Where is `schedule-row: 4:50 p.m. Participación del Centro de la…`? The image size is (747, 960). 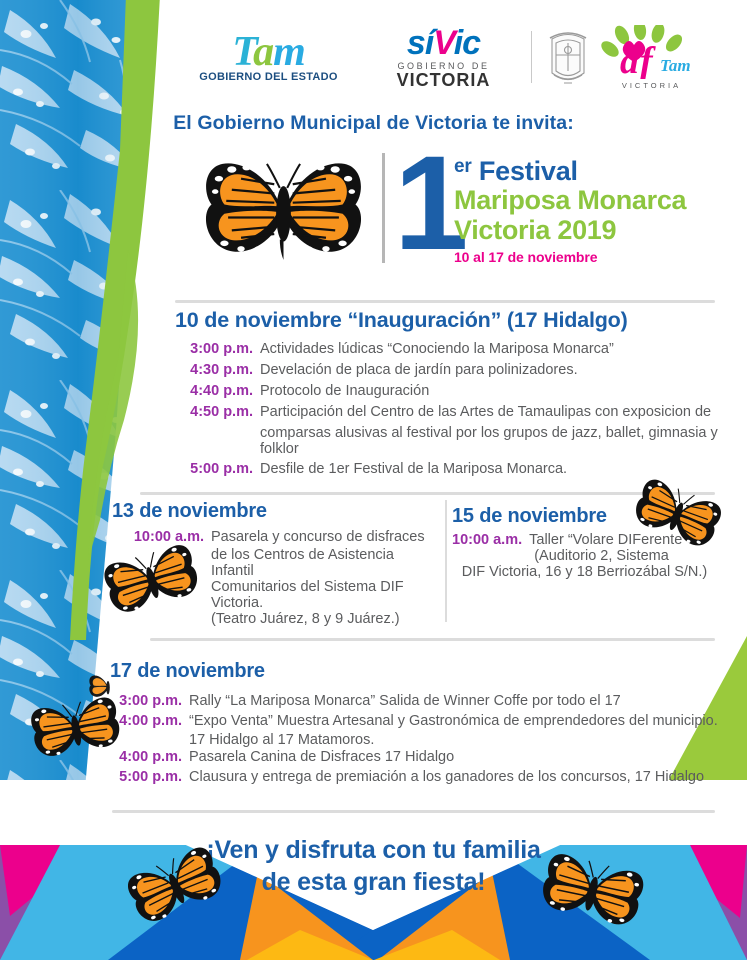
schedule-row: 4:50 p.m. Participación del Centro de la… is located at coordinates (455, 412).